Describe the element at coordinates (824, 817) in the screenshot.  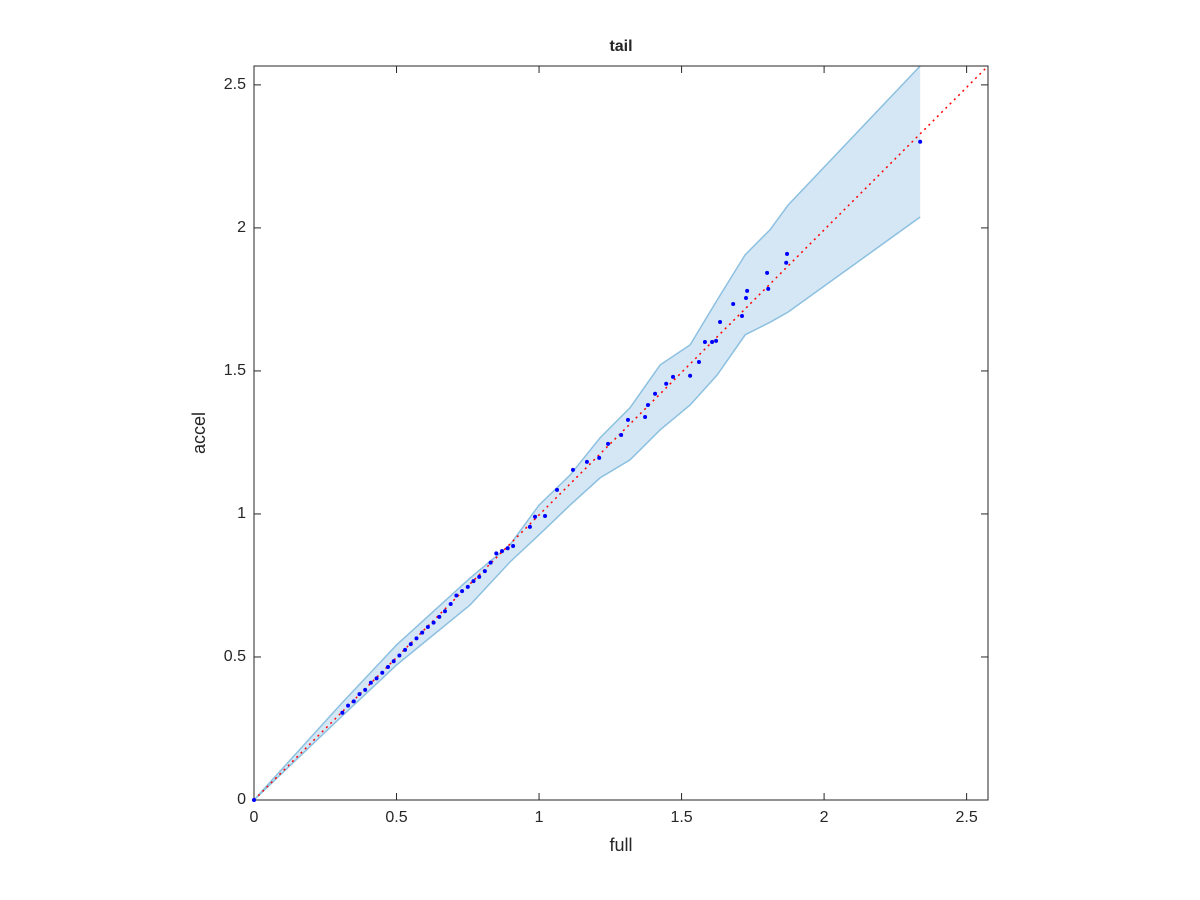
I see `x-tick-label: 2` at that location.